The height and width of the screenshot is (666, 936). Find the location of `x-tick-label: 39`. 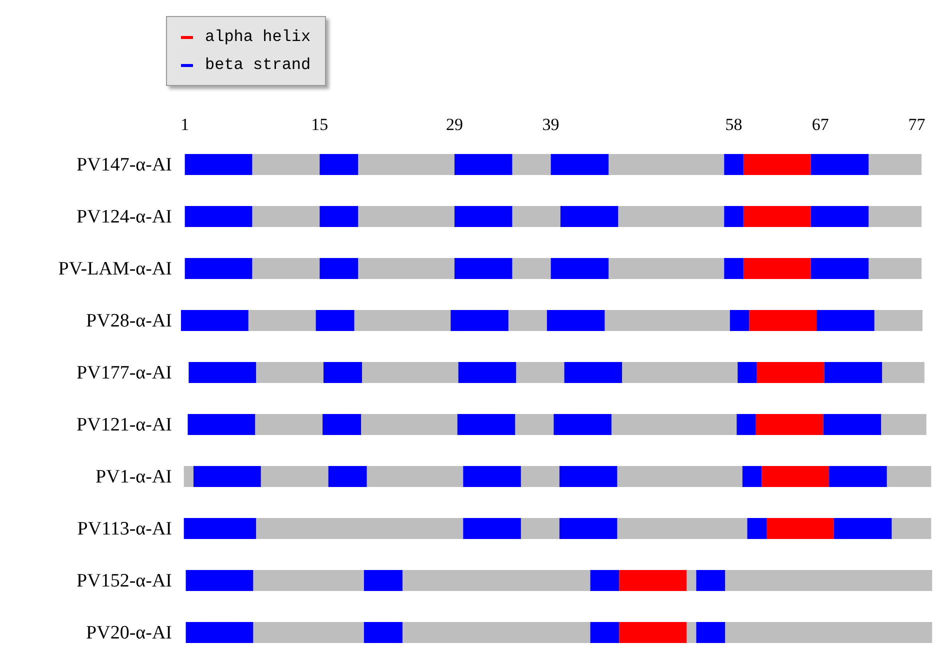

x-tick-label: 39 is located at coordinates (551, 124).